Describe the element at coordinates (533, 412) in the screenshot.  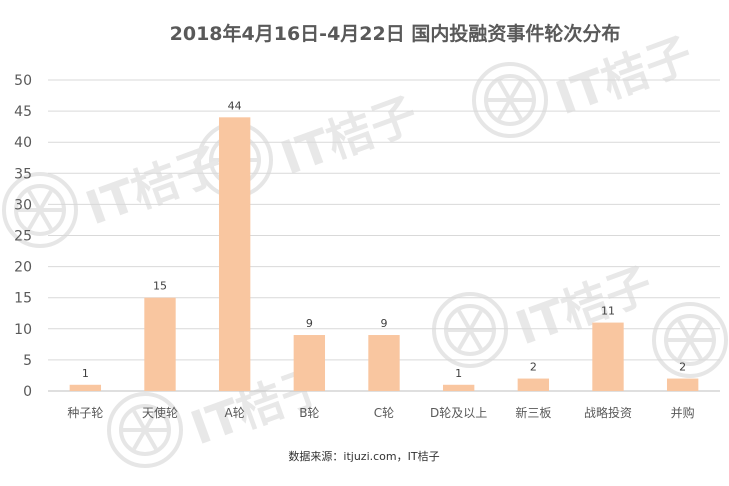
I see `x-tick-label: 新三板` at that location.